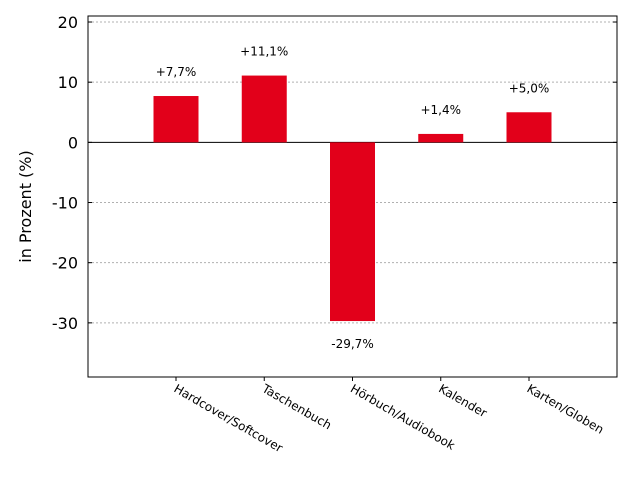 This screenshot has height=480, width=640. What do you see at coordinates (176, 72) in the screenshot?
I see `data-label: +7,7%` at bounding box center [176, 72].